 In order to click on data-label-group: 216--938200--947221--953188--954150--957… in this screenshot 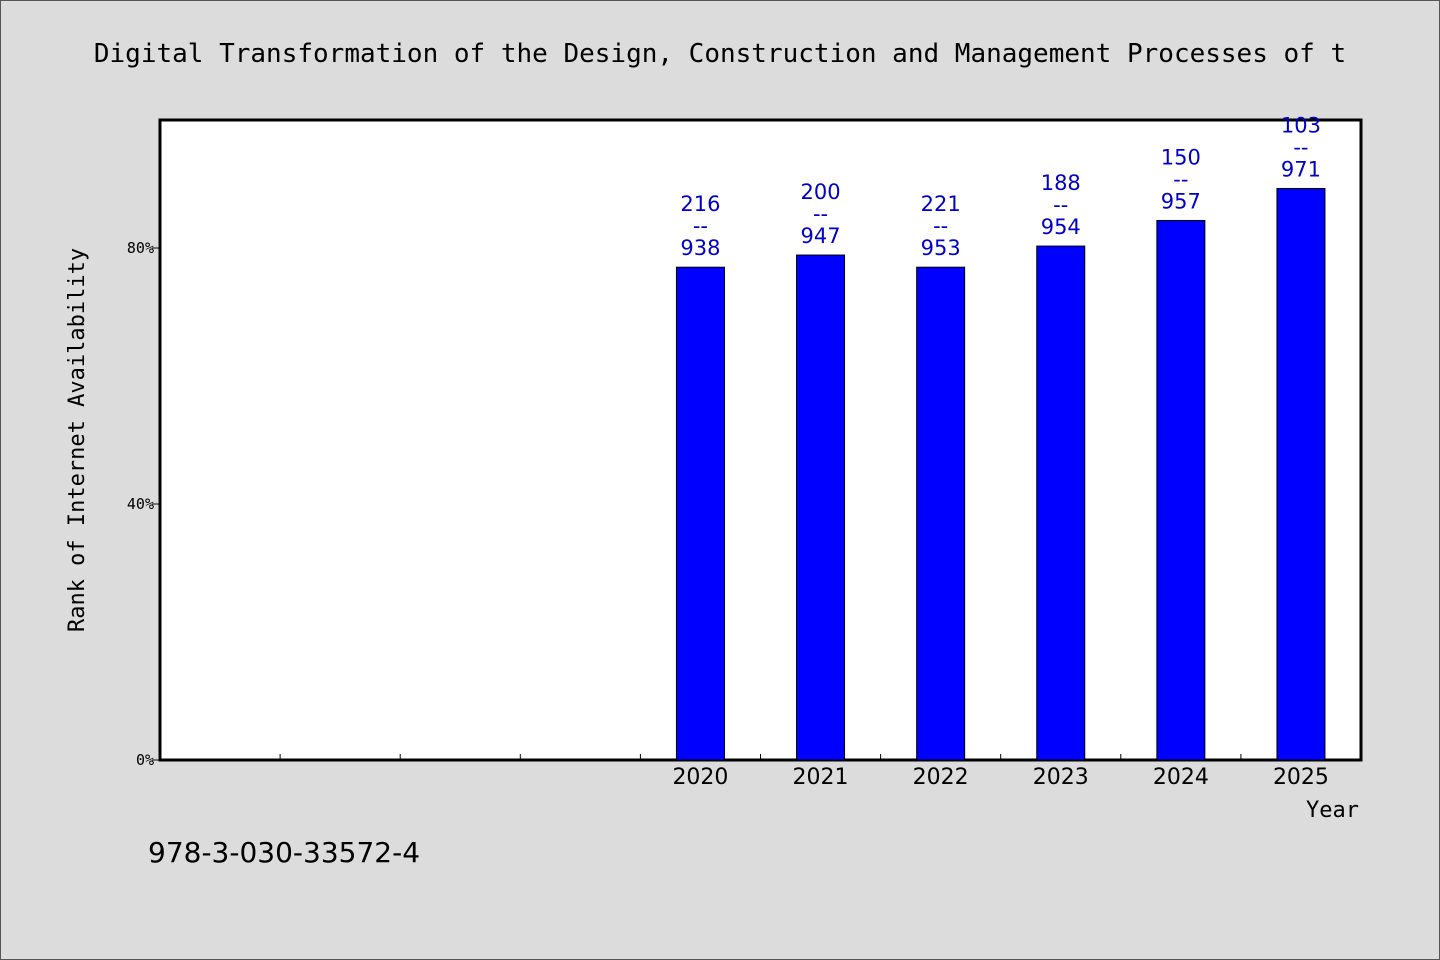, I will do `click(1000, 186)`.